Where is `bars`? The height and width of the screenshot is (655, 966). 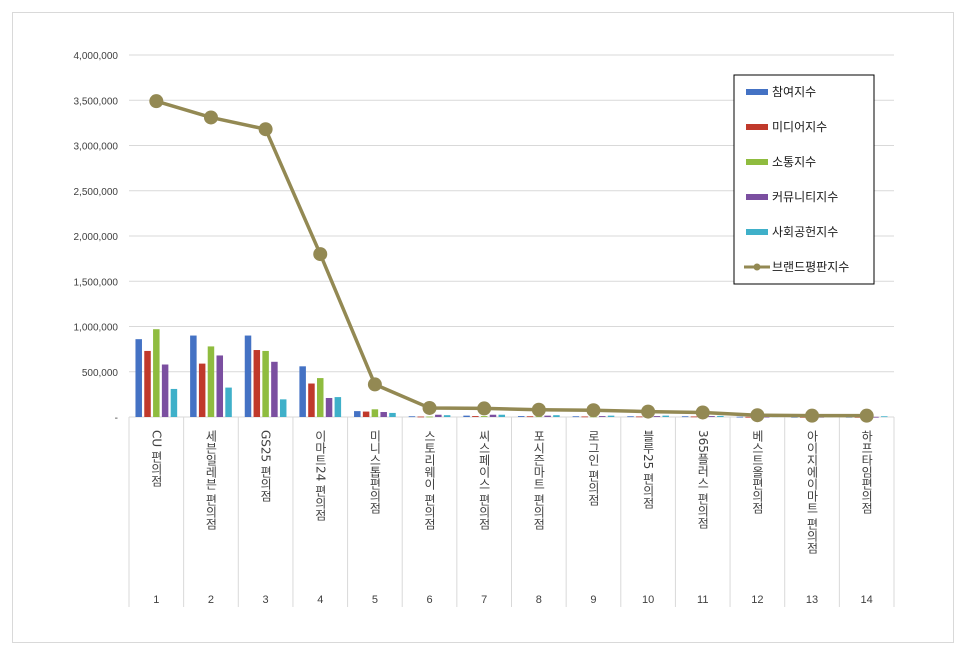
bars is located at coordinates (511, 373).